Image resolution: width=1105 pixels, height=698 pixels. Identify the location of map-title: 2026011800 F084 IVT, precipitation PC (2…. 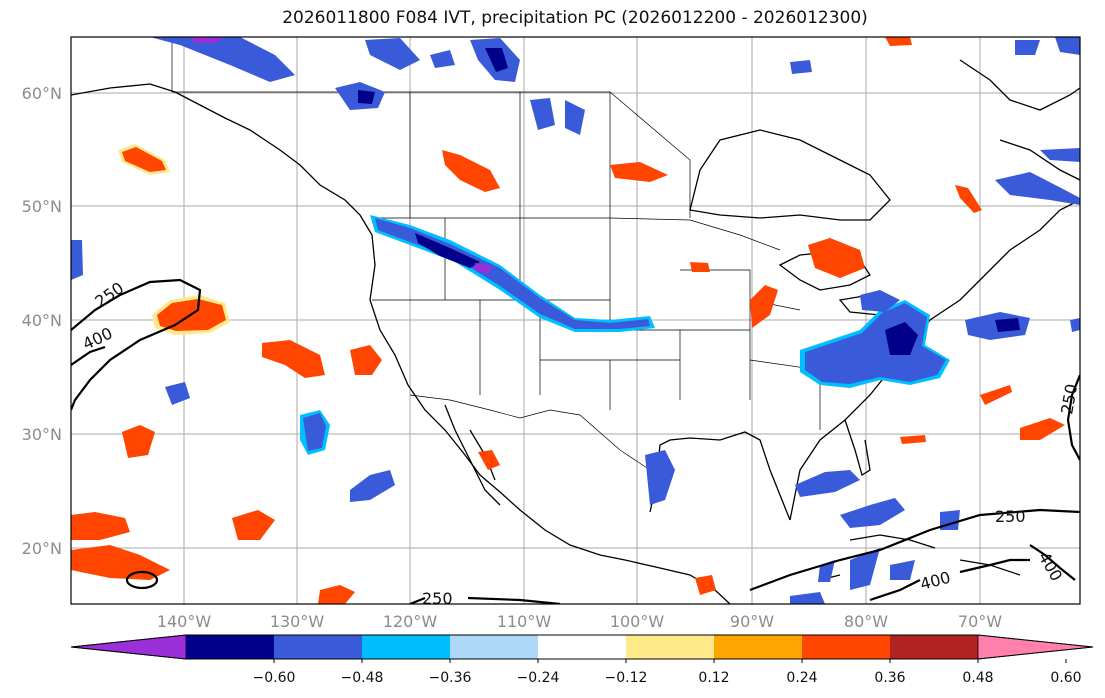
(575, 18).